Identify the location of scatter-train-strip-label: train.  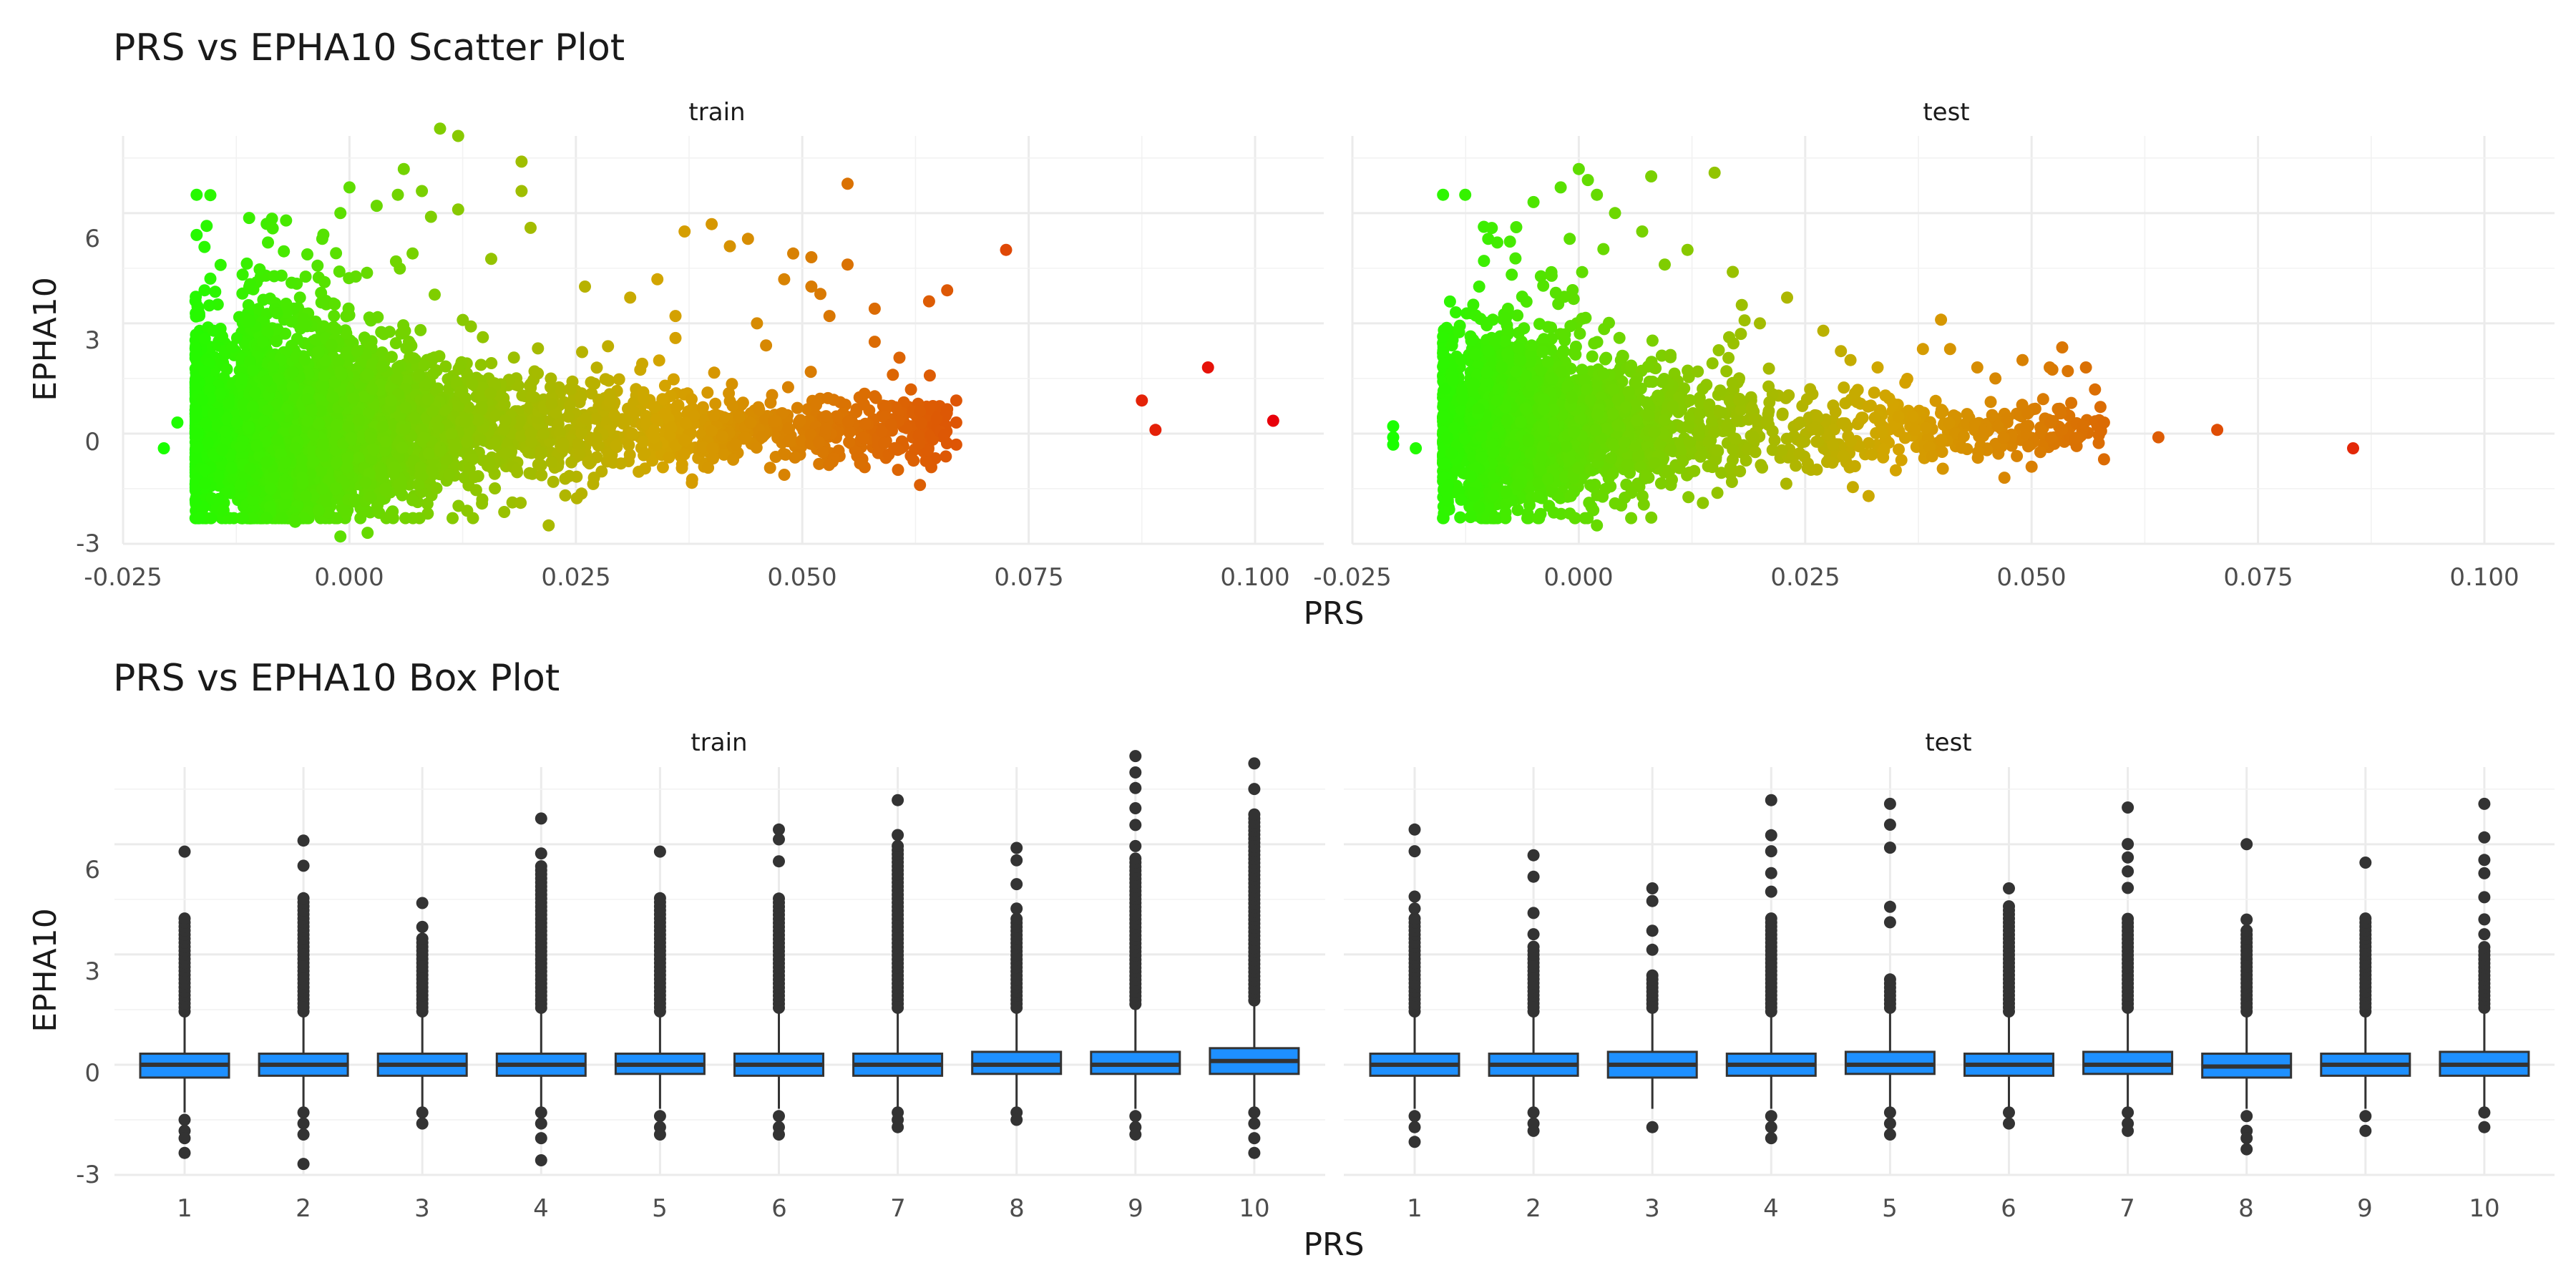
(716, 112).